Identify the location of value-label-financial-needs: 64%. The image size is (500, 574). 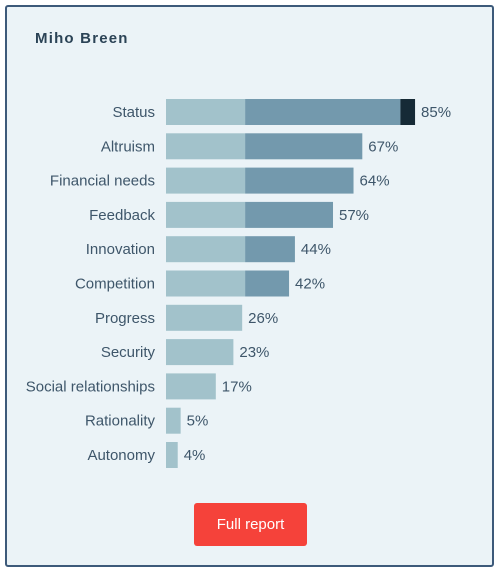
(375, 181).